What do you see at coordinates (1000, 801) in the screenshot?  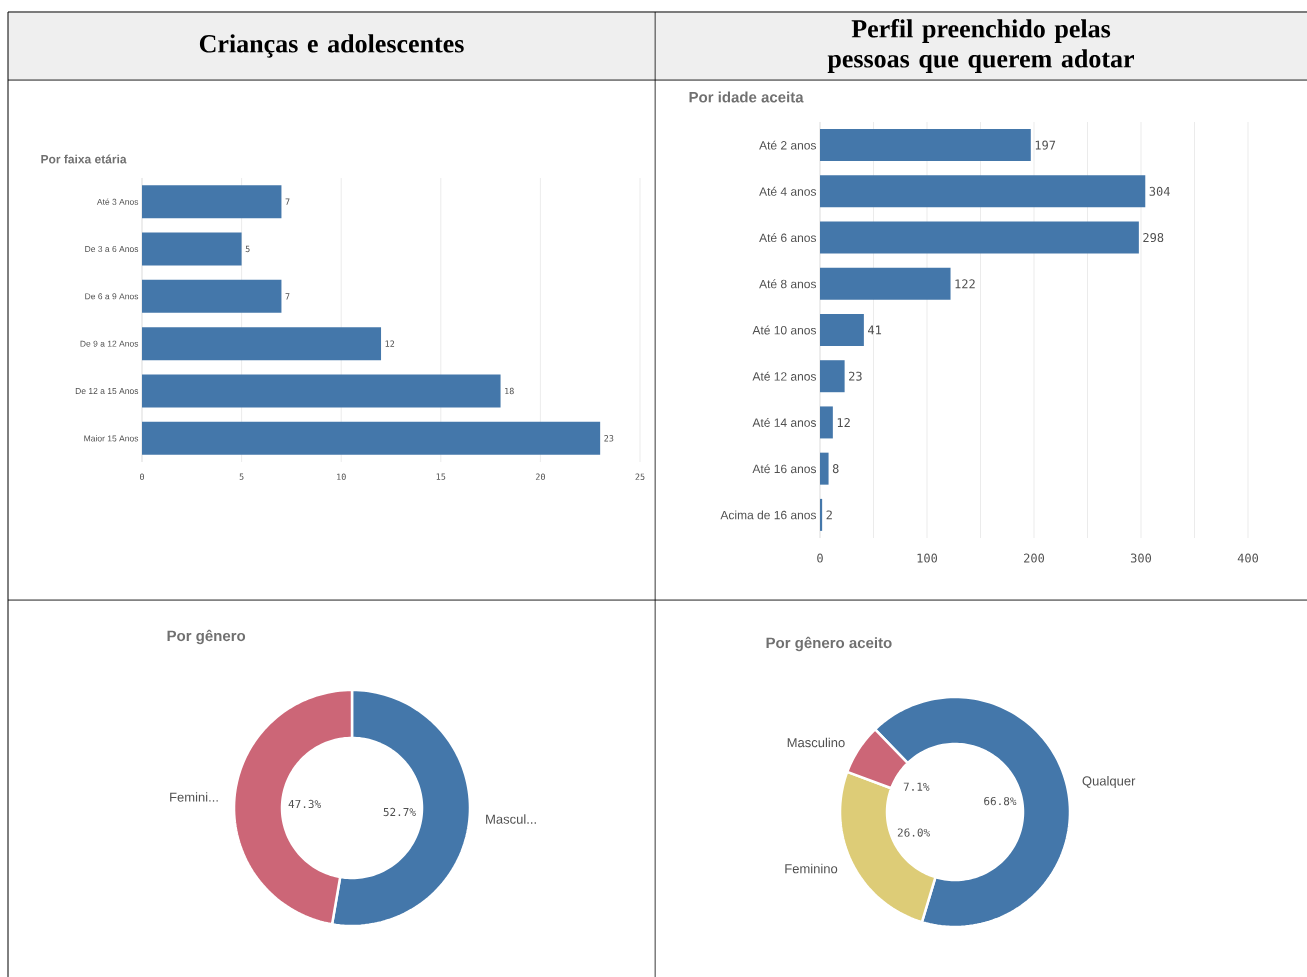 I see `data-label: 66.8%` at bounding box center [1000, 801].